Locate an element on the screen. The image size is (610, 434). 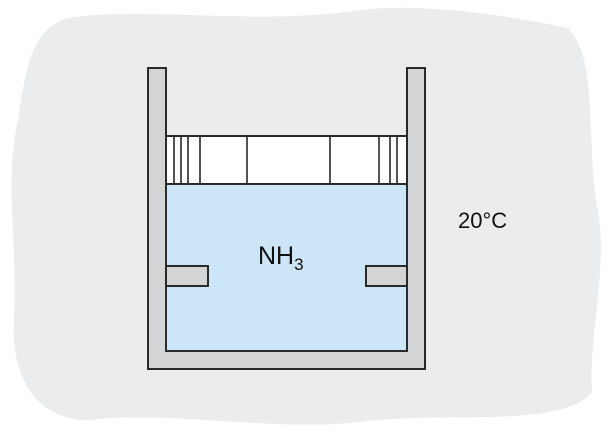
piston is located at coordinates (286, 160).